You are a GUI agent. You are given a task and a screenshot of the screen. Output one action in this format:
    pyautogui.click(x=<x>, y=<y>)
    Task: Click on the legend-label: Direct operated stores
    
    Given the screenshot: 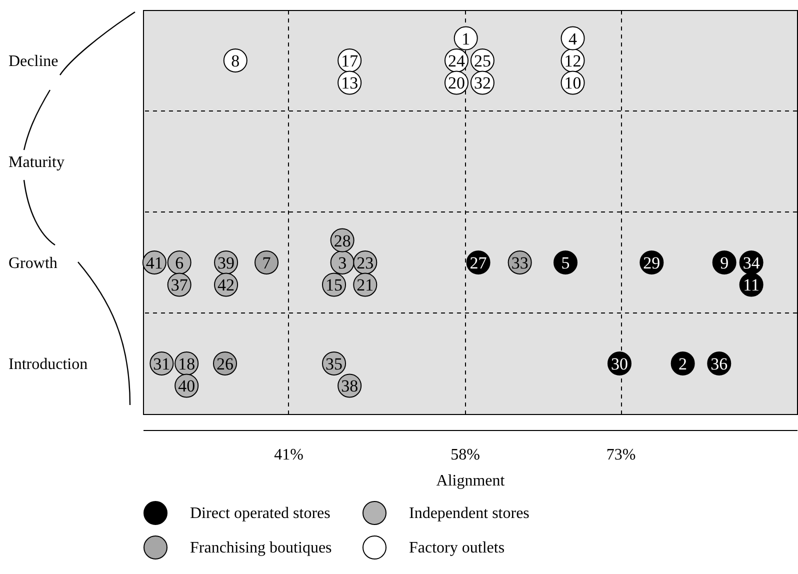 What is the action you would take?
    pyautogui.click(x=260, y=513)
    